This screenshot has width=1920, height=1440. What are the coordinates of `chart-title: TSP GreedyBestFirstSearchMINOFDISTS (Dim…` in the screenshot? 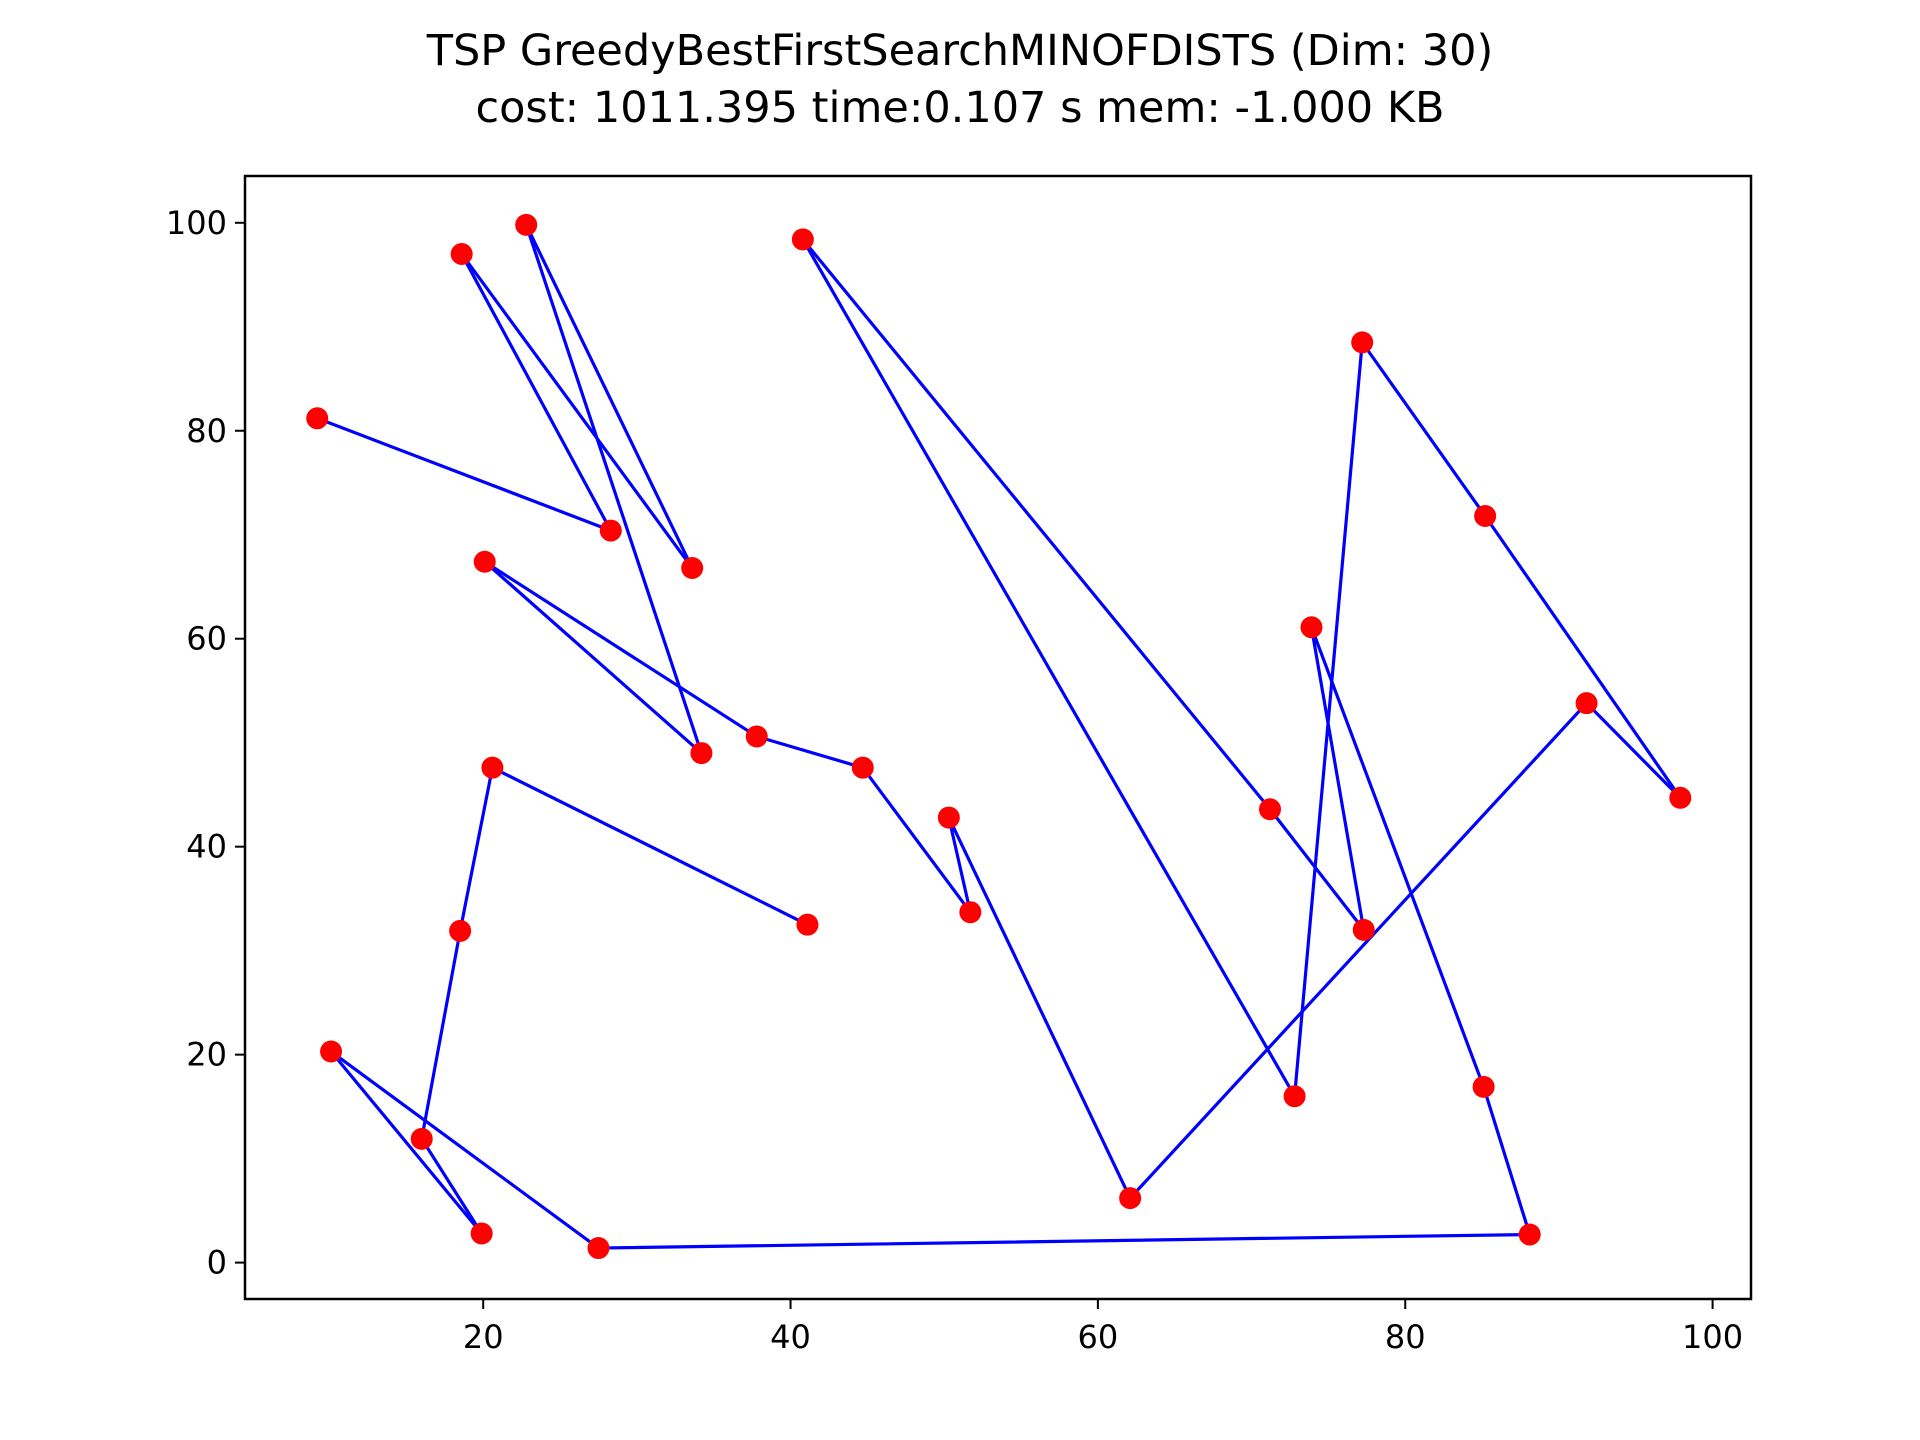 It's located at (960, 51).